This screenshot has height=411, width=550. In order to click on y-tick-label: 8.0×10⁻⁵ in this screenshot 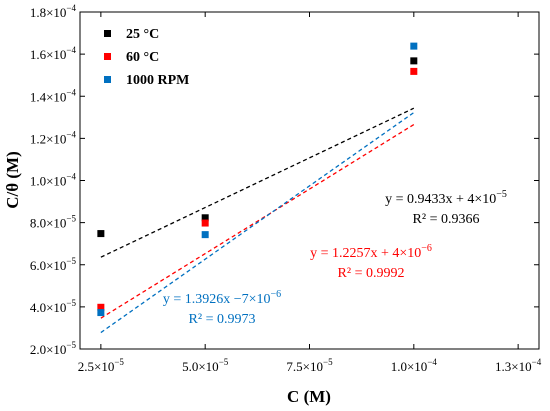, I will do `click(53, 222)`.